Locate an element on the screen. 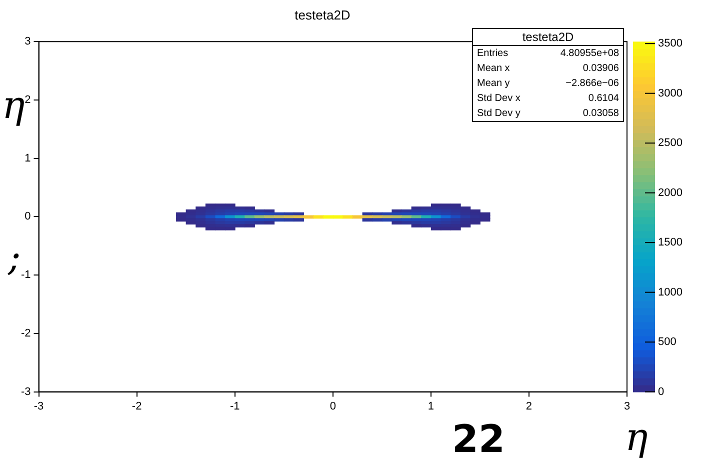 The width and height of the screenshot is (705, 464). annotation: 0.03058 is located at coordinates (600, 113).